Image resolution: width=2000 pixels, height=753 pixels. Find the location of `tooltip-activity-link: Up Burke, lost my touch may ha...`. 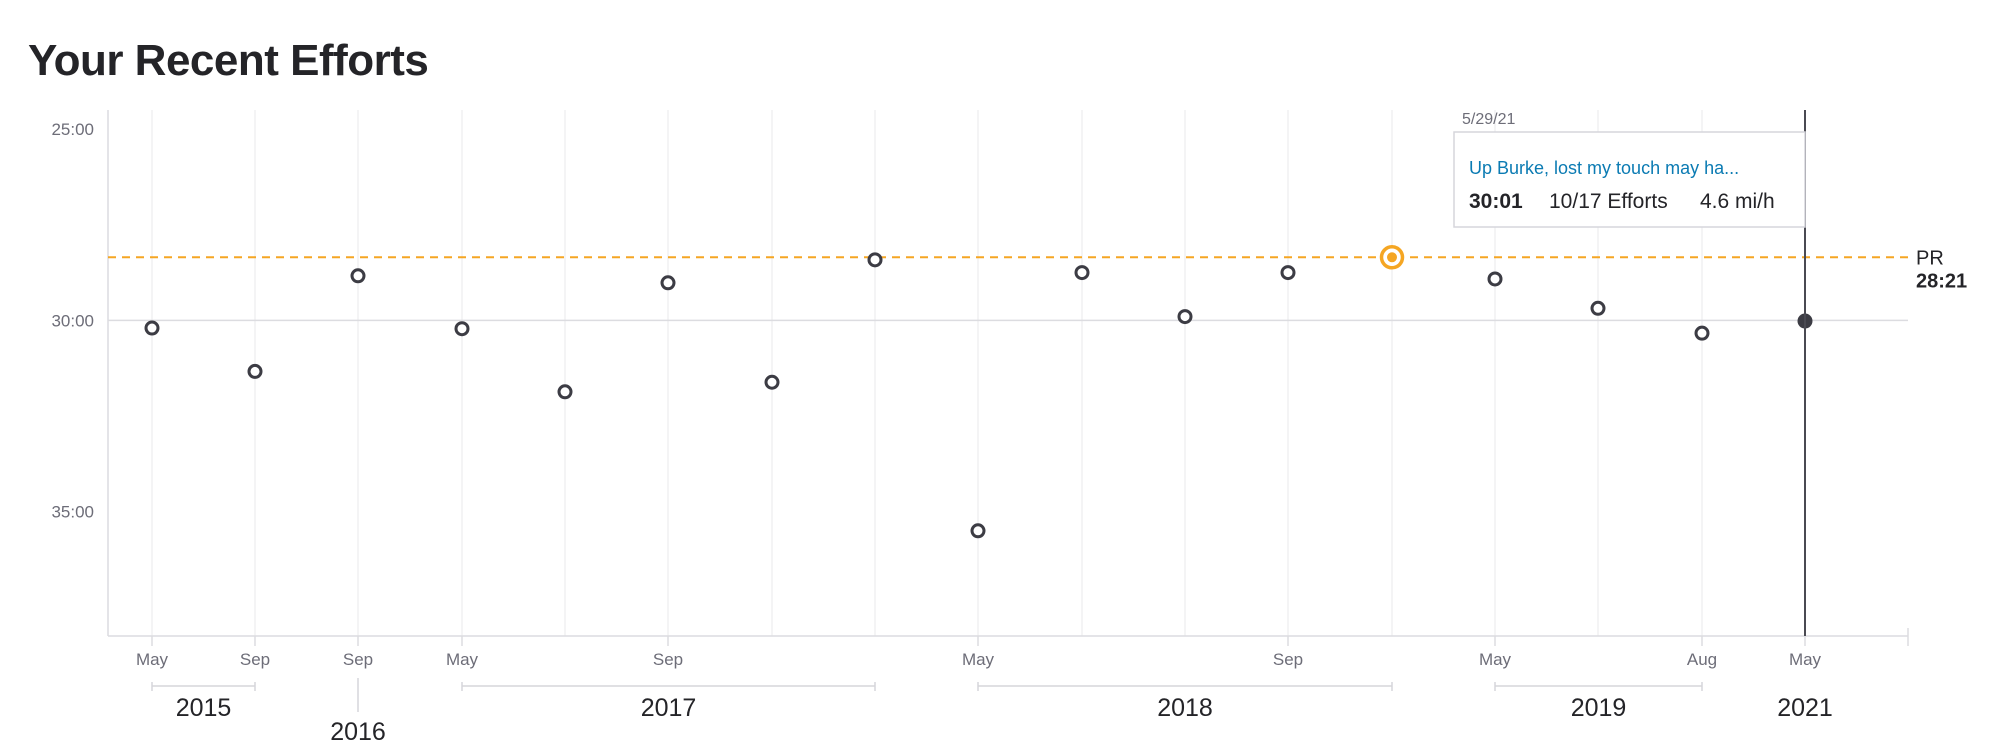

tooltip-activity-link: Up Burke, lost my touch may ha... is located at coordinates (1604, 168).